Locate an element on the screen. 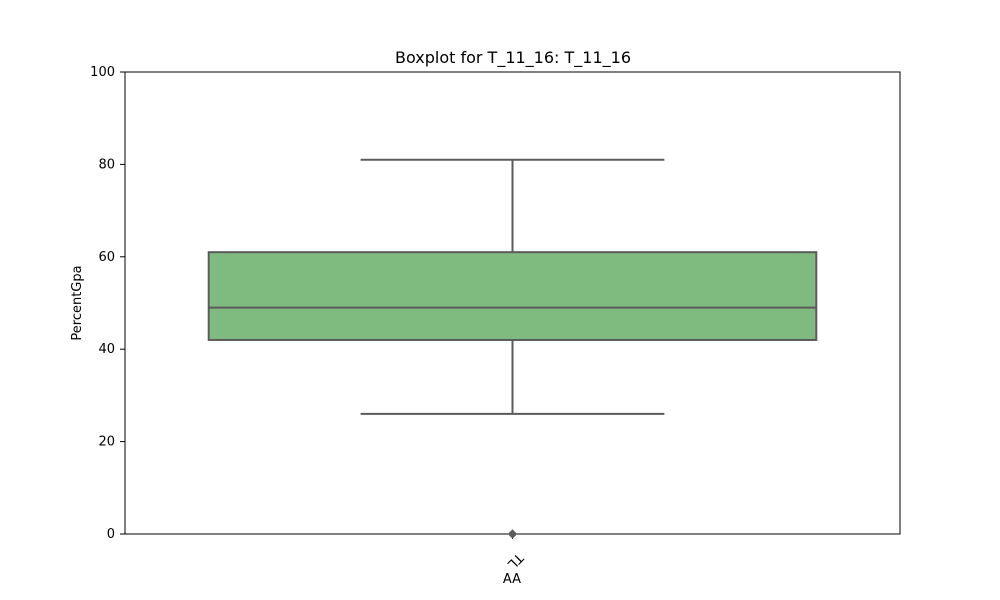  y-tick-label-2: 40 is located at coordinates (106, 349).